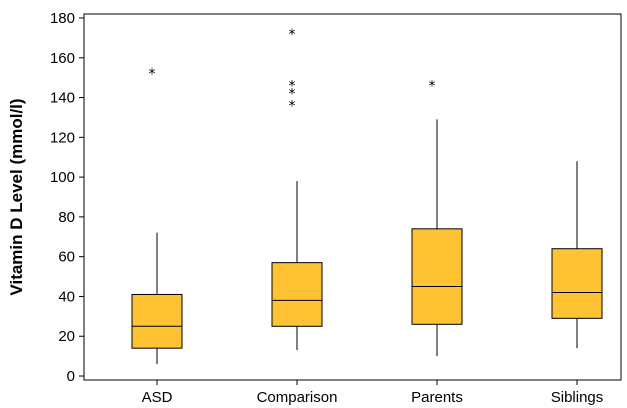  What do you see at coordinates (67, 197) in the screenshot?
I see `y-axis: 0 20 40 60 80 100 120 140 160 180` at bounding box center [67, 197].